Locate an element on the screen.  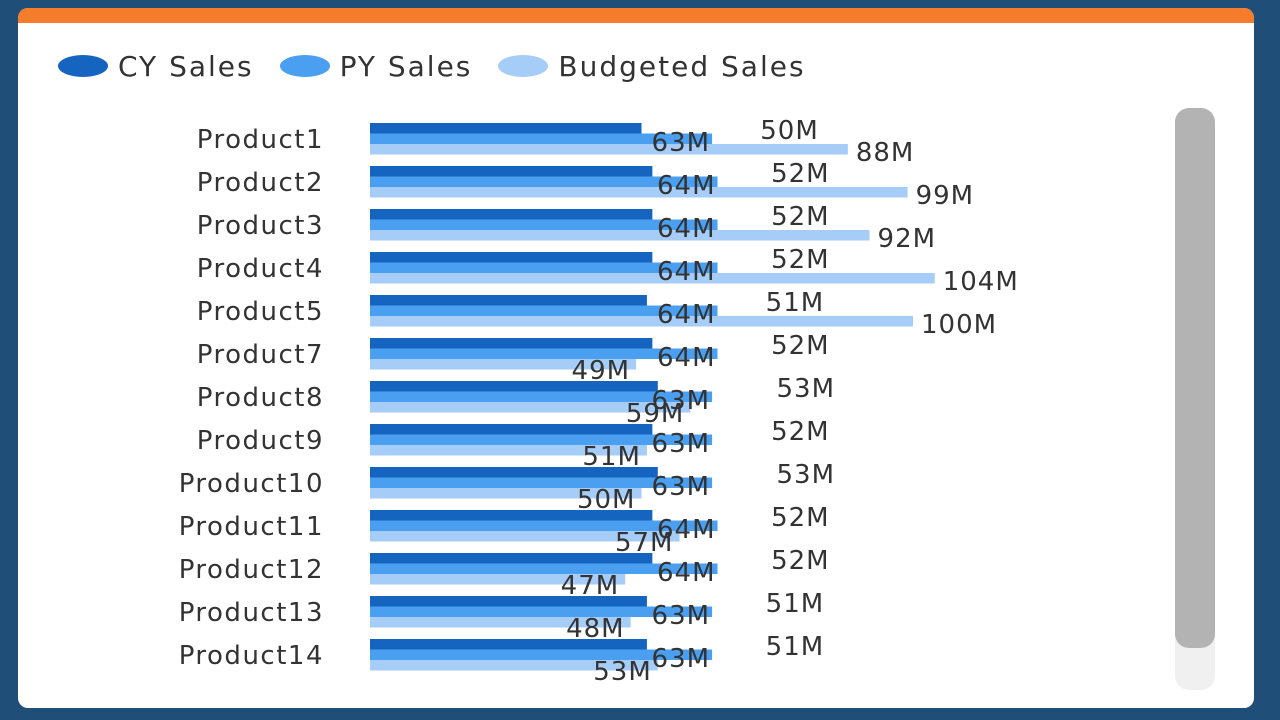
category-label: Product12 is located at coordinates (251, 570).